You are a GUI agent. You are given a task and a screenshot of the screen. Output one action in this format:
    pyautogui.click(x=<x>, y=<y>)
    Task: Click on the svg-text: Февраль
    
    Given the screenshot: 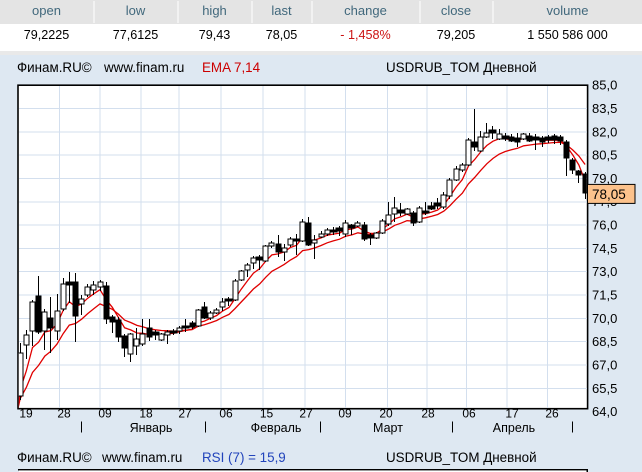 What is the action you would take?
    pyautogui.click(x=276, y=428)
    